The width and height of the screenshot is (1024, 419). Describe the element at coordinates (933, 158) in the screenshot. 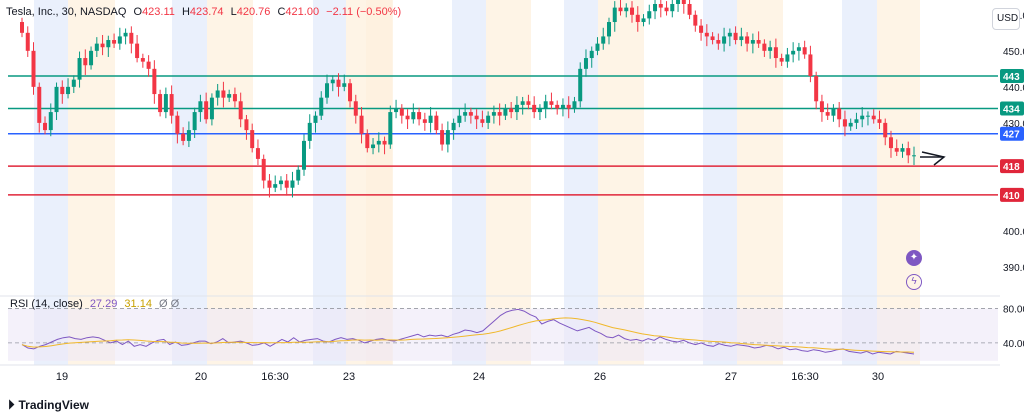

I see `forecast-arrow` at that location.